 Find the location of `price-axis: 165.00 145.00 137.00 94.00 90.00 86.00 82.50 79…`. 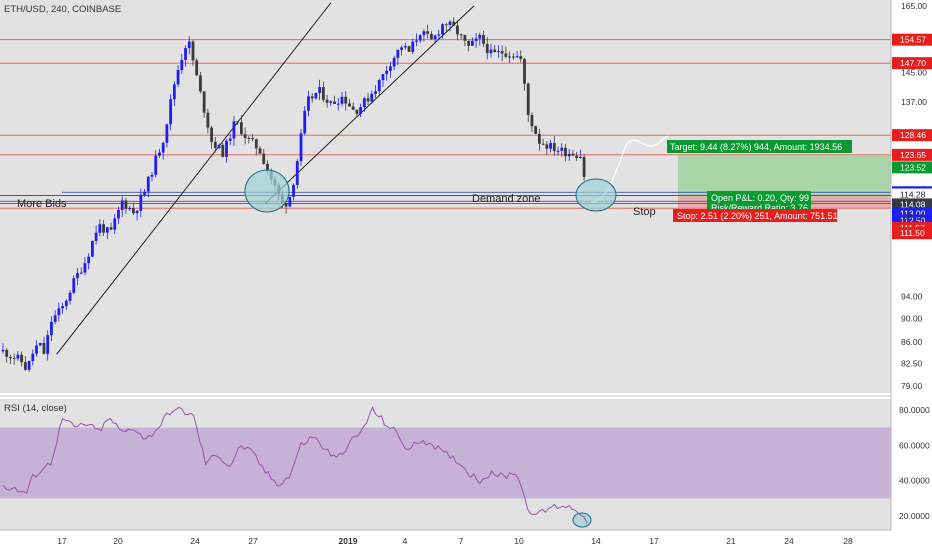

price-axis: 165.00 145.00 137.00 94.00 90.00 86.00 82.50 79… is located at coordinates (914, 196).